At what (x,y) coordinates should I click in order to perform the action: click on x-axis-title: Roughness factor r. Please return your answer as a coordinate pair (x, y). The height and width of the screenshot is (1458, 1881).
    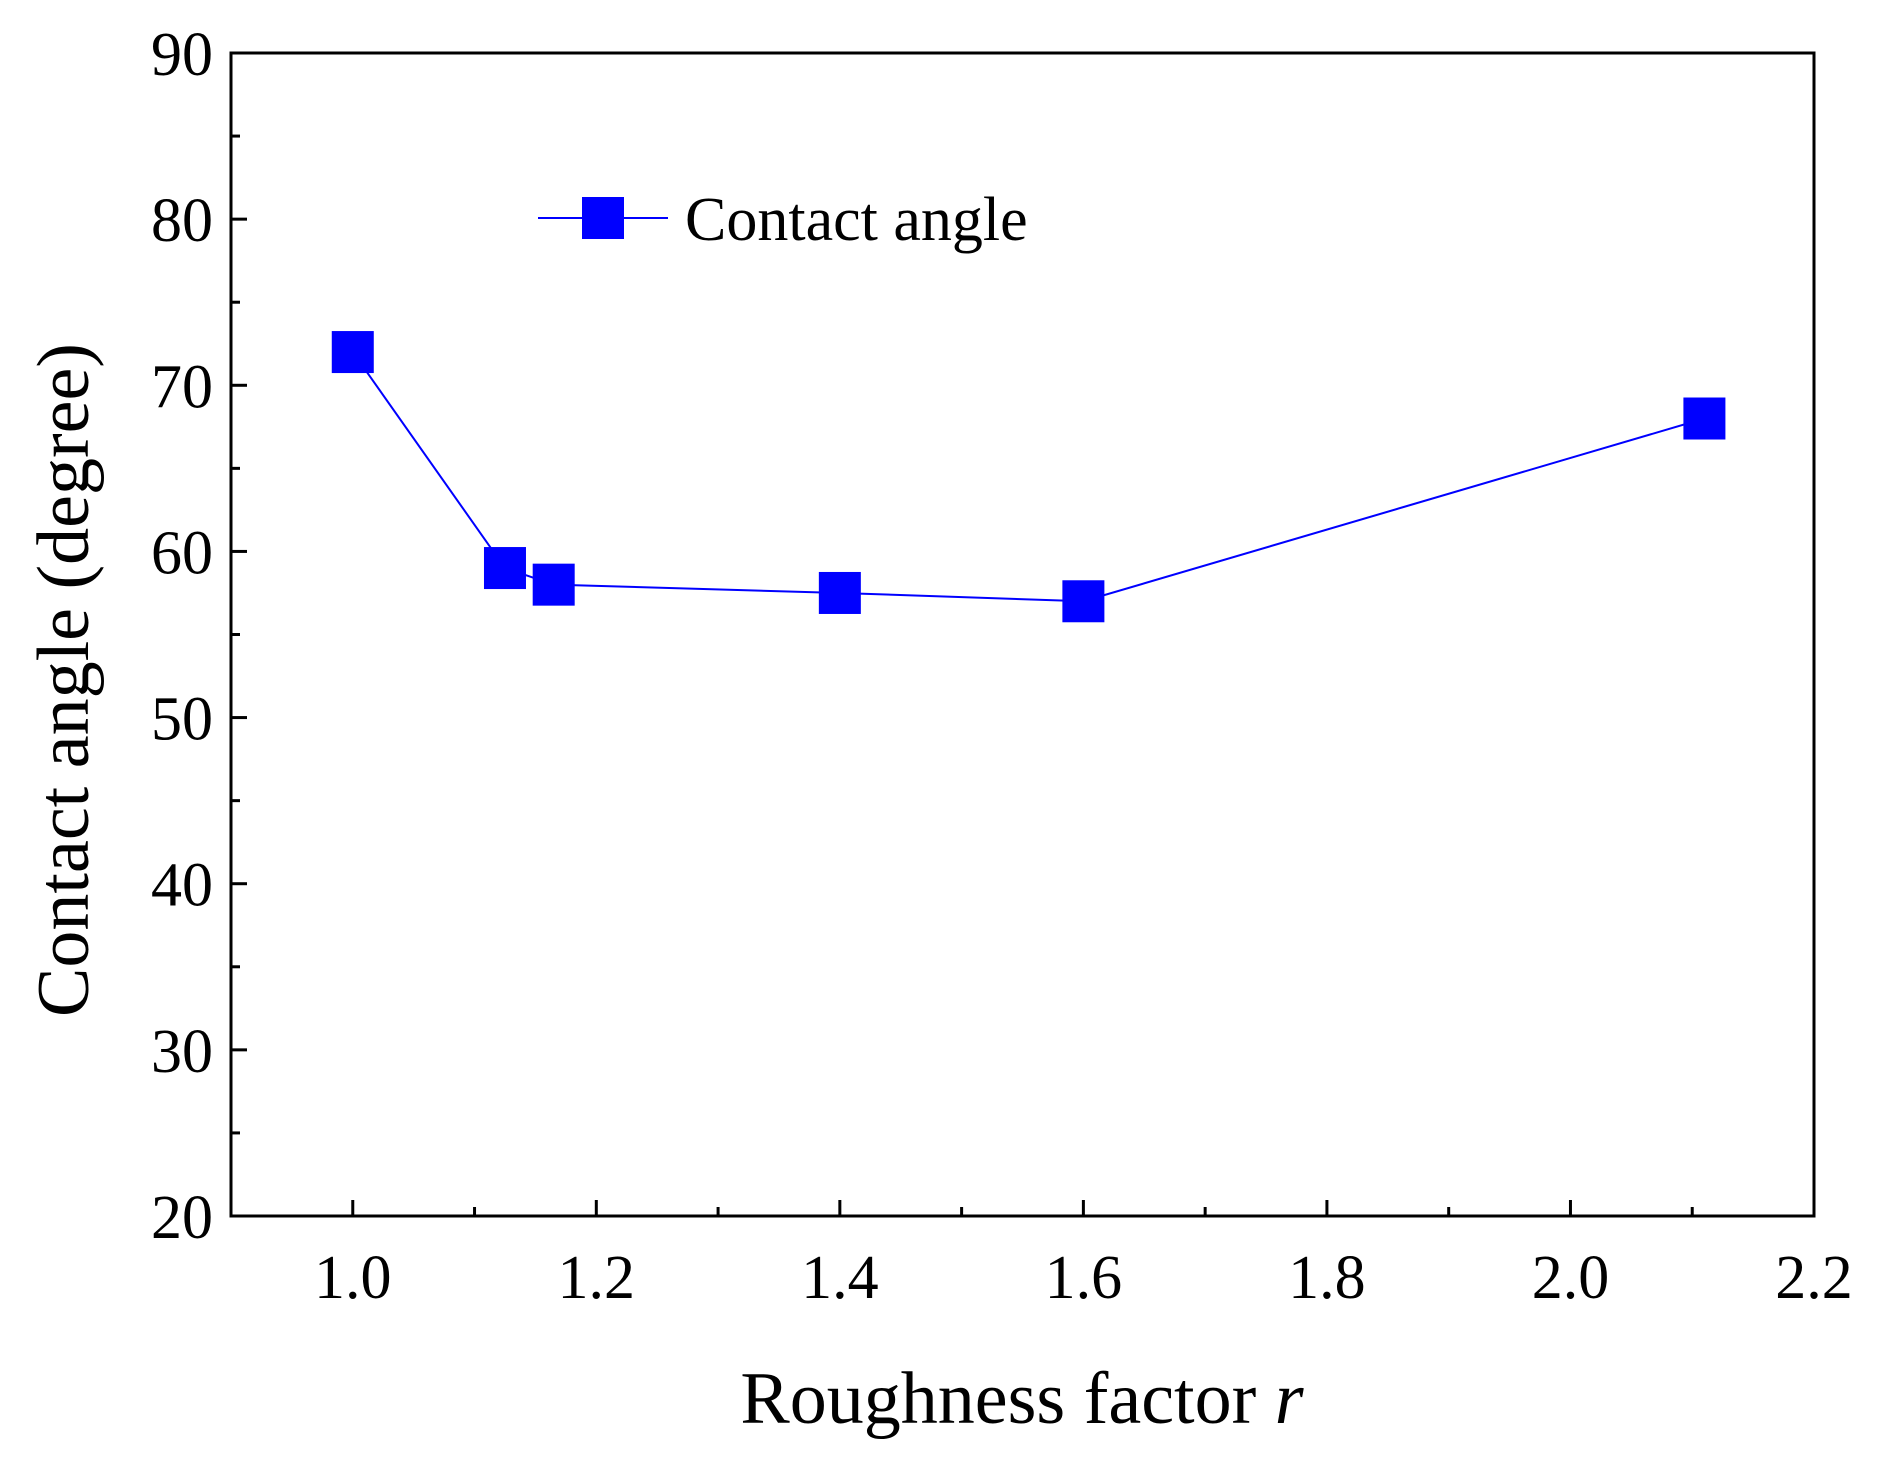
    Looking at the image, I should click on (1022, 1399).